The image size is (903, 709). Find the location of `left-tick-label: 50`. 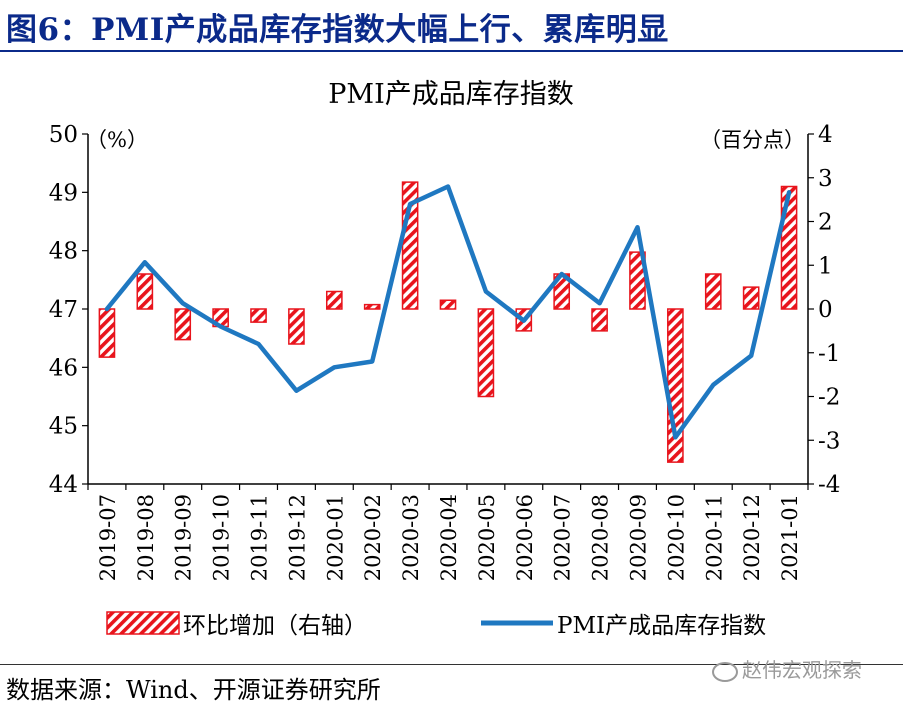

left-tick-label: 50 is located at coordinates (63, 135).